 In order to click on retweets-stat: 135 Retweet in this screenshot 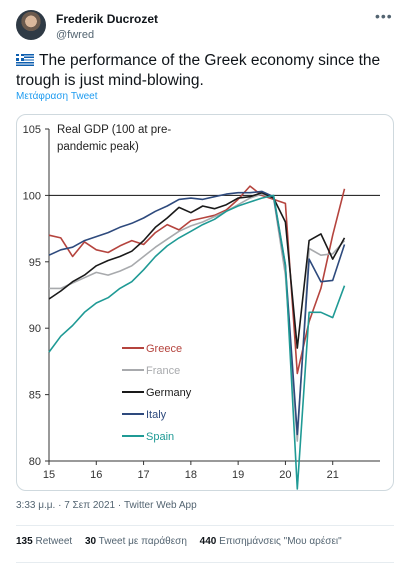, I will do `click(44, 541)`.